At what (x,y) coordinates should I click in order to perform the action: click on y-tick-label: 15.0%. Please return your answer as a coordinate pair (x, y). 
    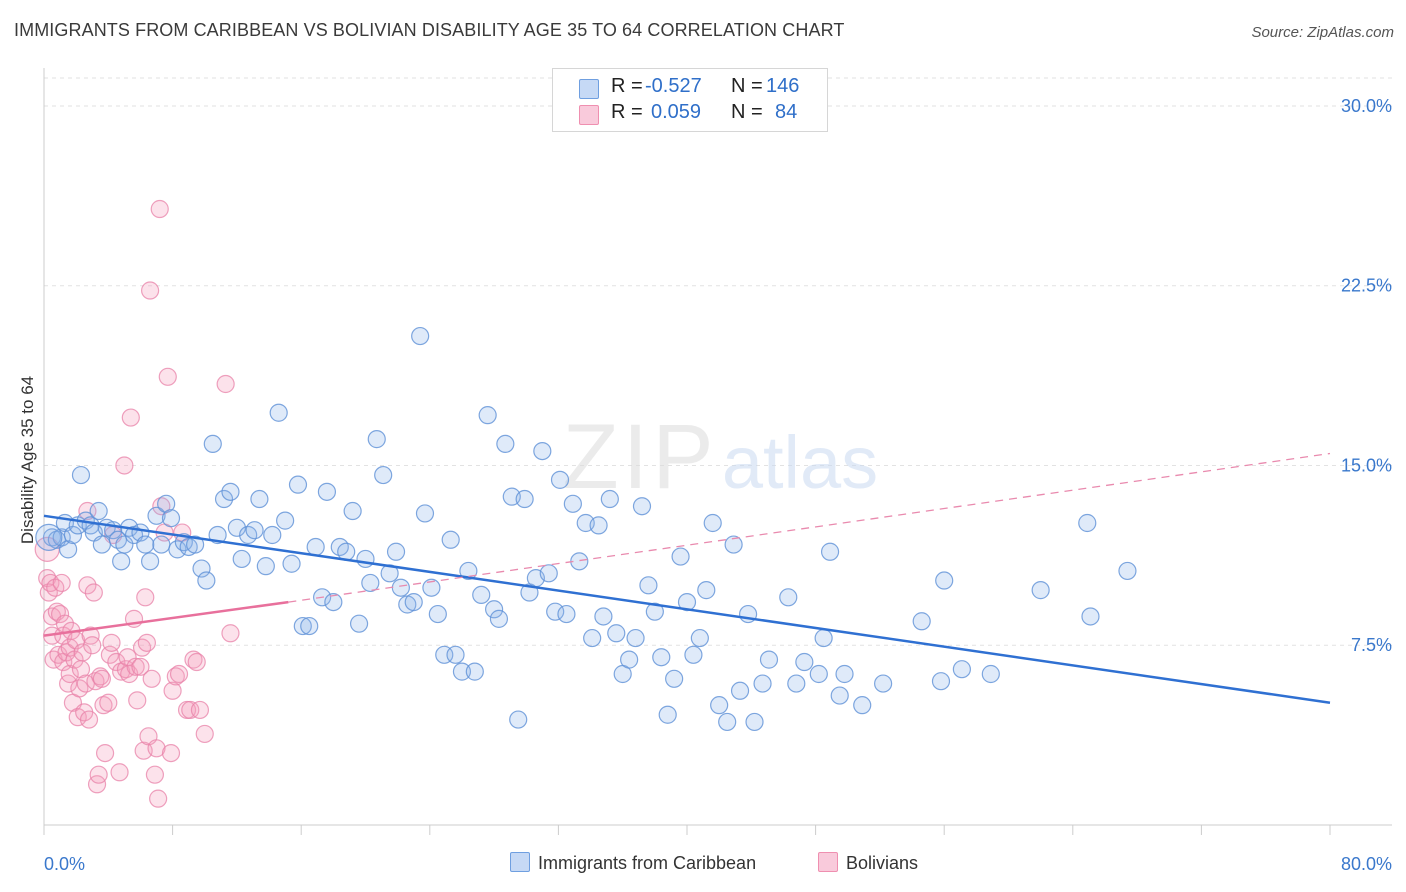
    Looking at the image, I should click on (1366, 465).